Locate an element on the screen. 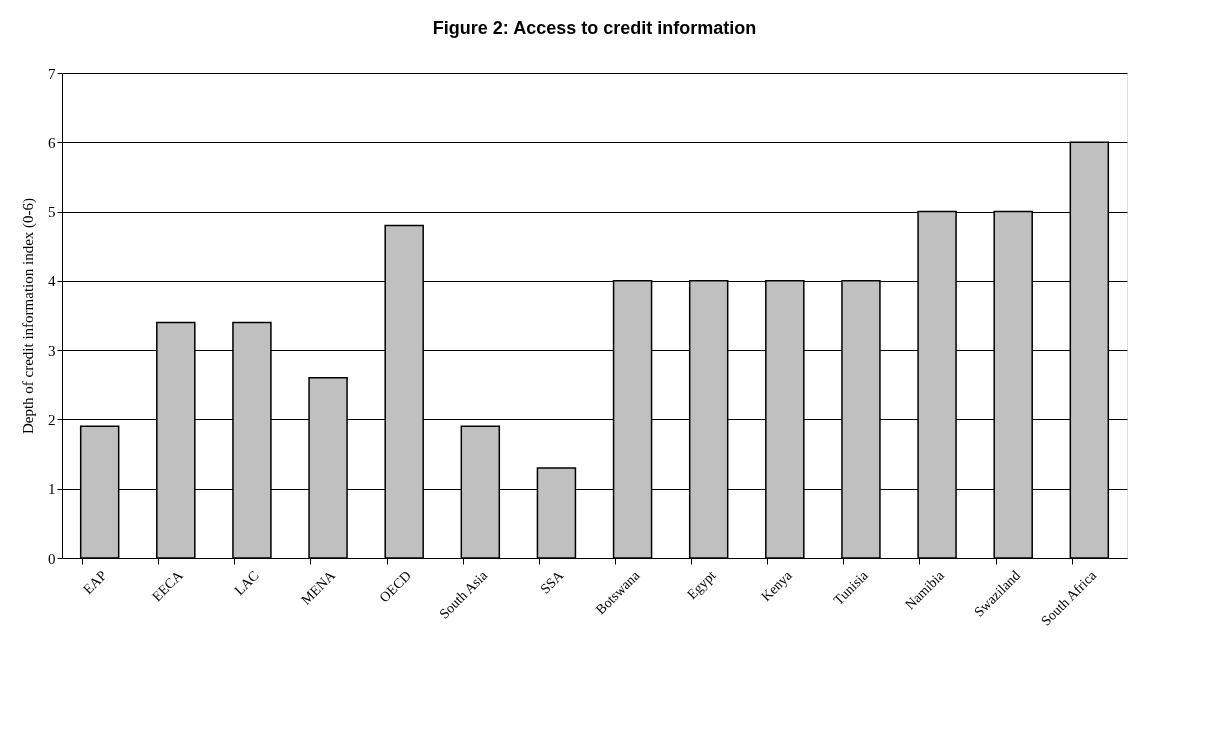 This screenshot has height=747, width=1210. x-tick-label: SSA is located at coordinates (552, 582).